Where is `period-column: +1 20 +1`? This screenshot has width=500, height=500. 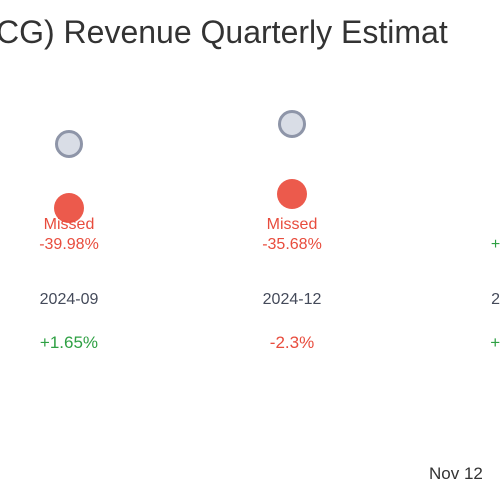 period-column: +1 20 +1 is located at coordinates (460, 210).